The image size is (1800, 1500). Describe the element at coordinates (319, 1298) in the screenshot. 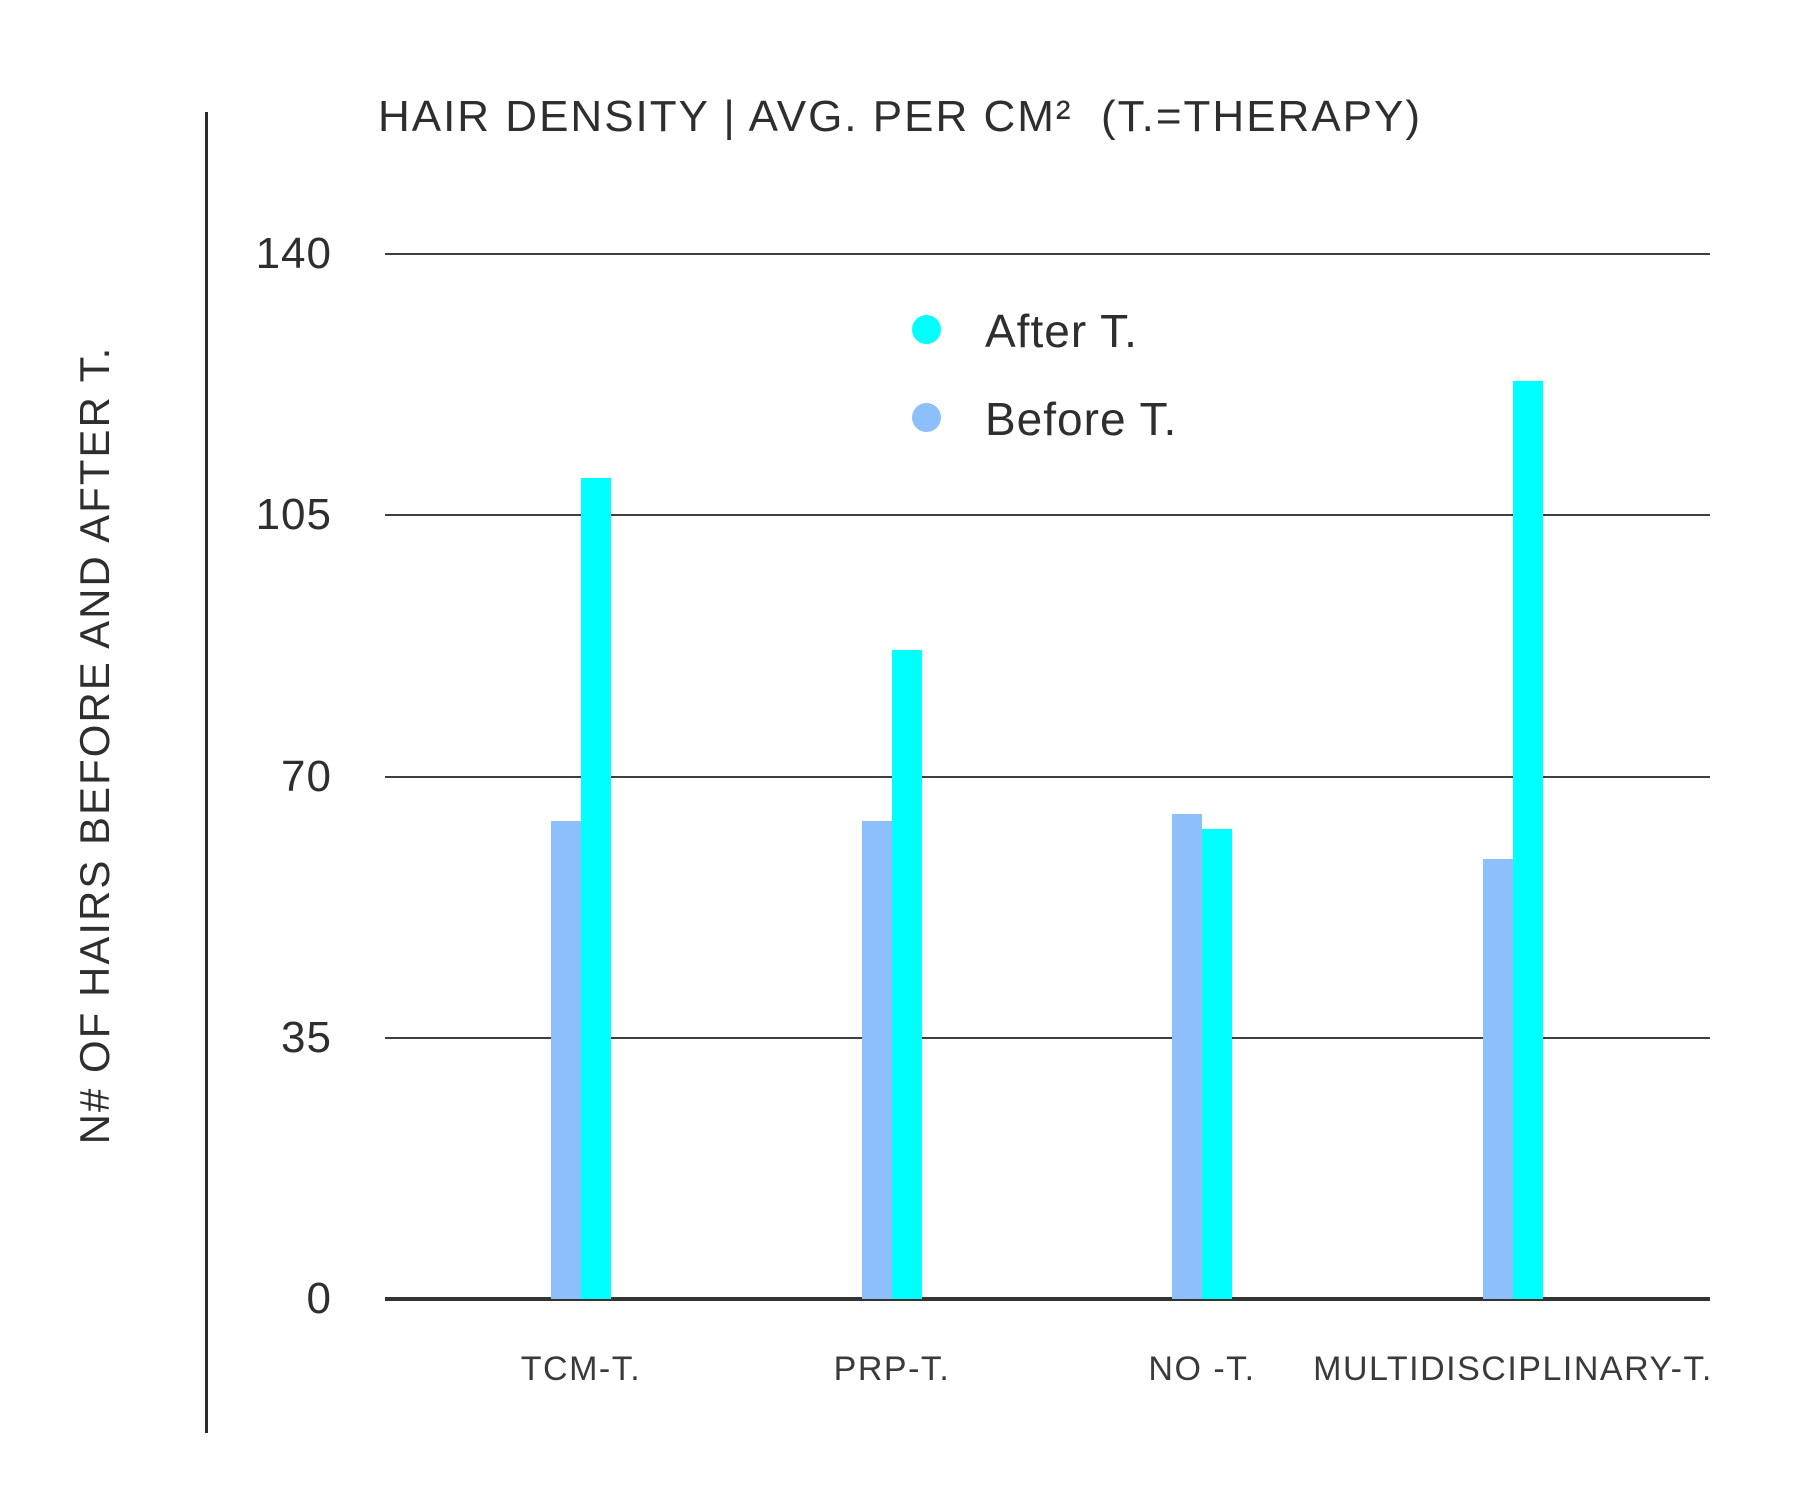

I see `y-tick-label-0: 0` at that location.